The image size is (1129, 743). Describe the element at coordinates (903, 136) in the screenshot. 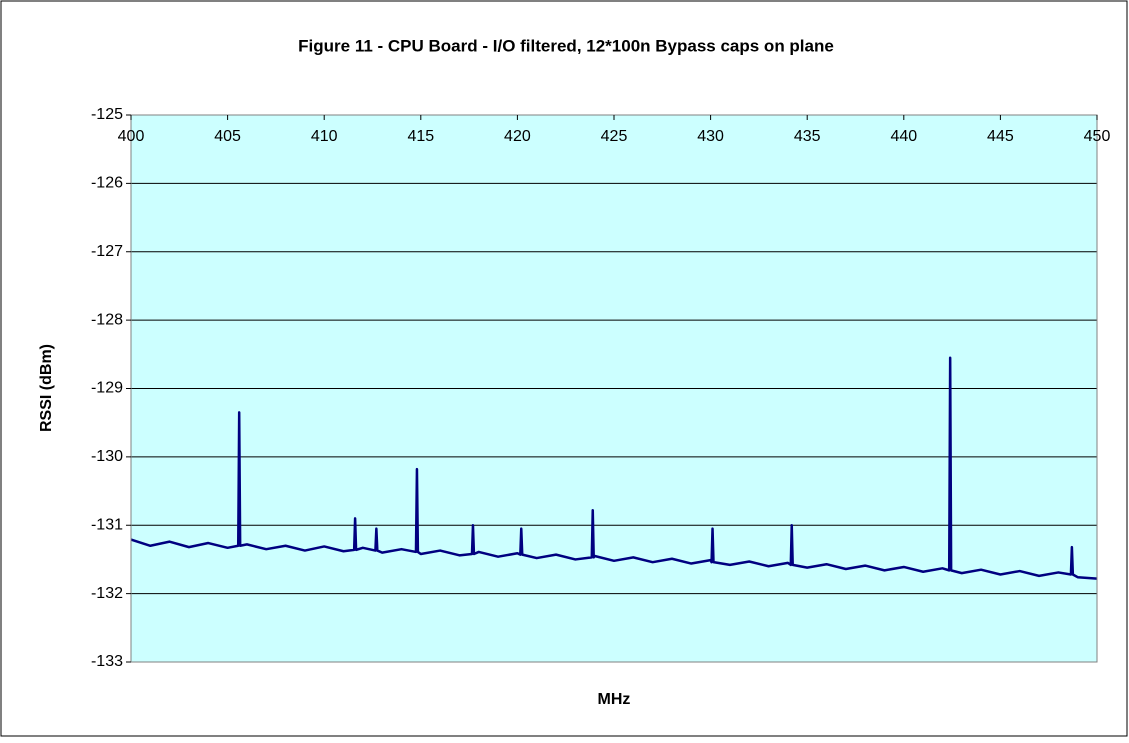

I see `x-tick-label: 440` at that location.